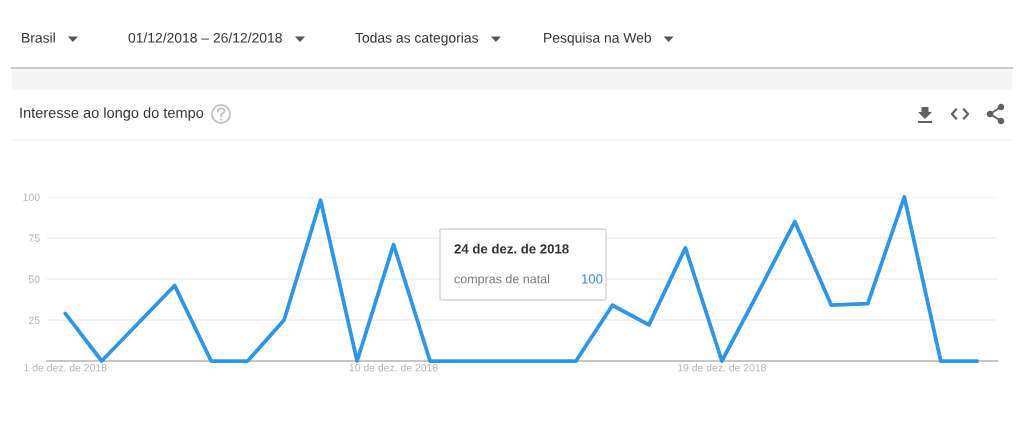 The image size is (1024, 427). Describe the element at coordinates (393, 367) in the screenshot. I see `x-tick-label: 10 de dez. de 2018` at that location.